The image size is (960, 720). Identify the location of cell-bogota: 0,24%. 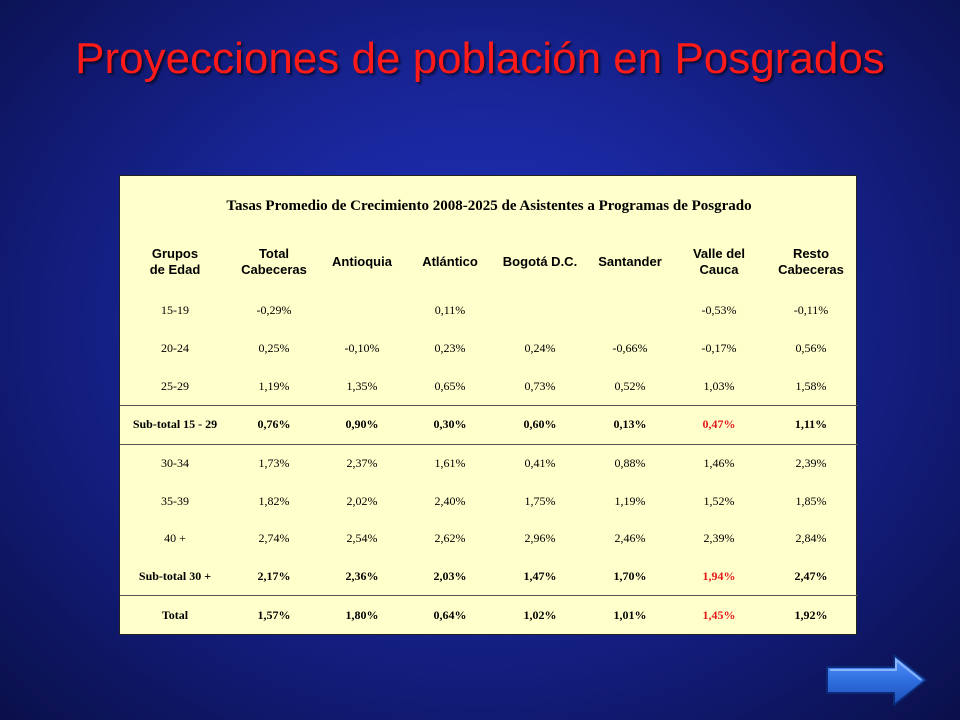
(540, 347).